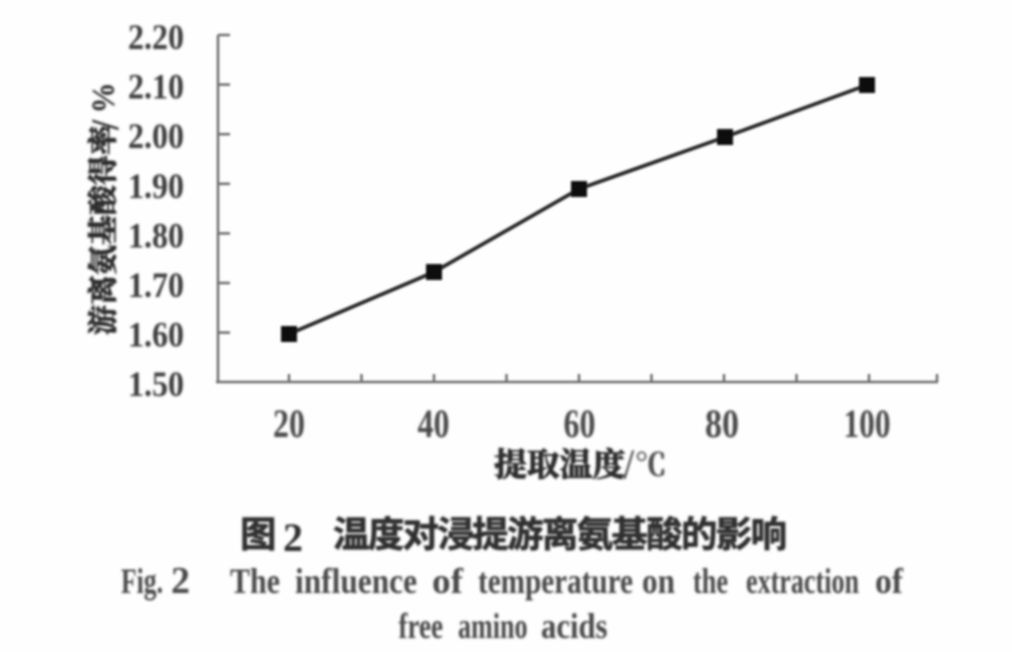 The image size is (1012, 652). What do you see at coordinates (356, 581) in the screenshot?
I see `svg-text: influence` at bounding box center [356, 581].